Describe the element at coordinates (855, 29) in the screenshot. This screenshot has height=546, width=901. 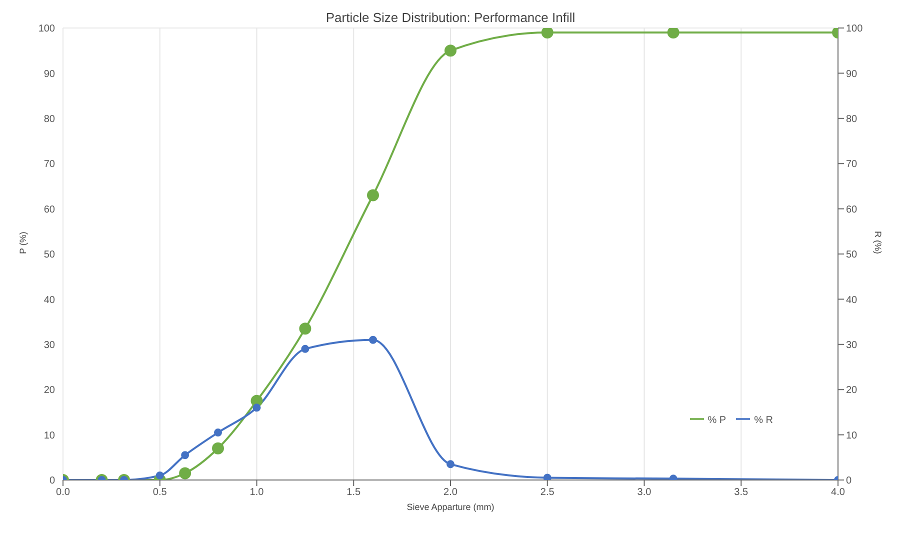
I see `y2-tick-label: 100` at that location.